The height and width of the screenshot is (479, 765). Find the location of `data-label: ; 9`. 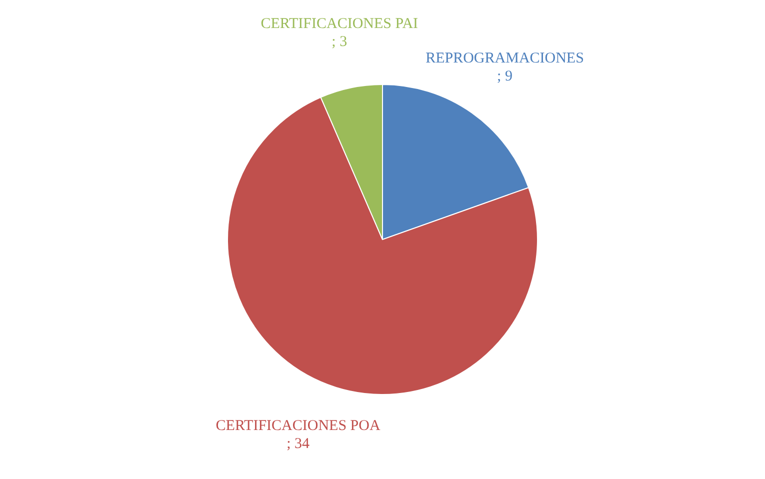

data-label: ; 9 is located at coordinates (504, 76).